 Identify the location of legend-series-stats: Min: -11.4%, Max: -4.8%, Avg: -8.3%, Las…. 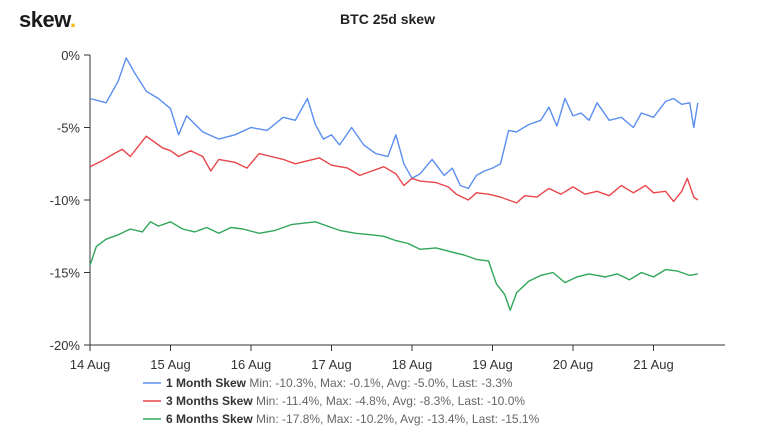
(389, 401).